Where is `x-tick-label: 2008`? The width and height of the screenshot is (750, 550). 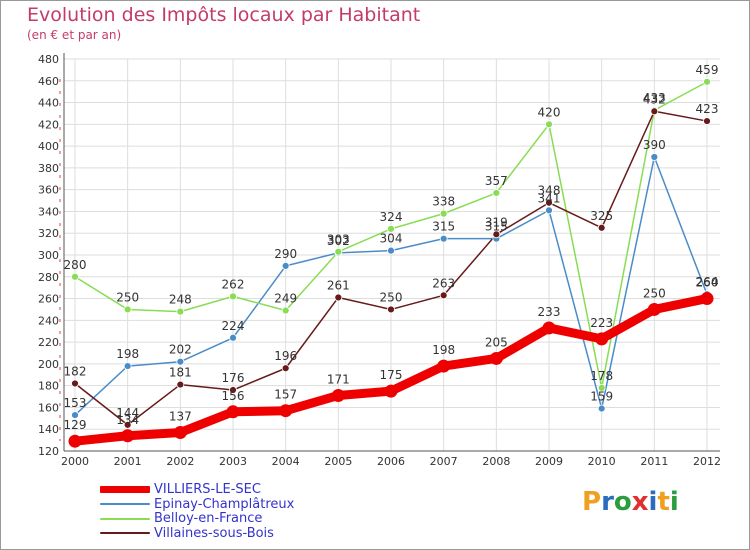 x-tick-label: 2008 is located at coordinates (496, 461).